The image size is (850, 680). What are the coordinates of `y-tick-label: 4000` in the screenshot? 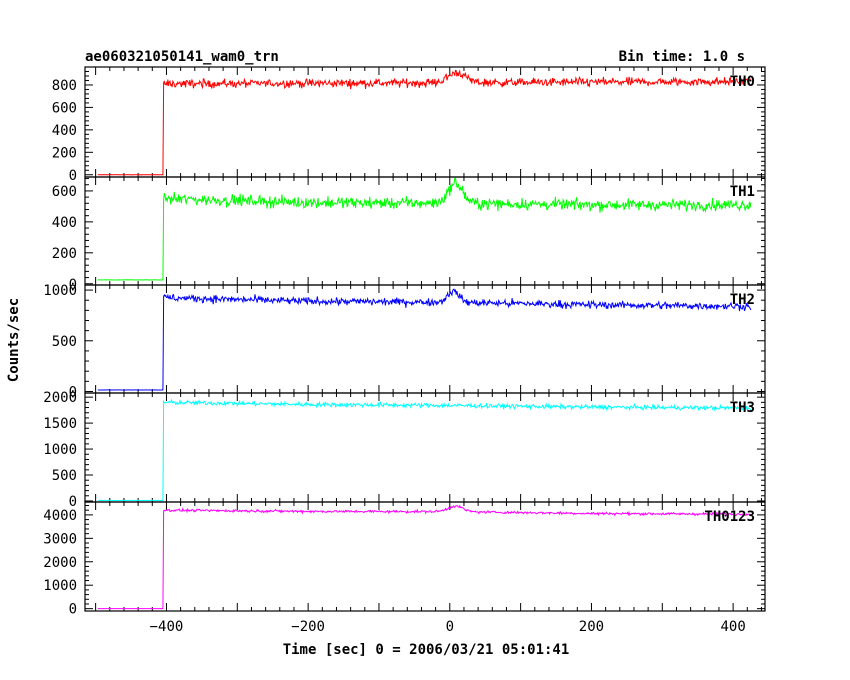 It's located at (60, 516).